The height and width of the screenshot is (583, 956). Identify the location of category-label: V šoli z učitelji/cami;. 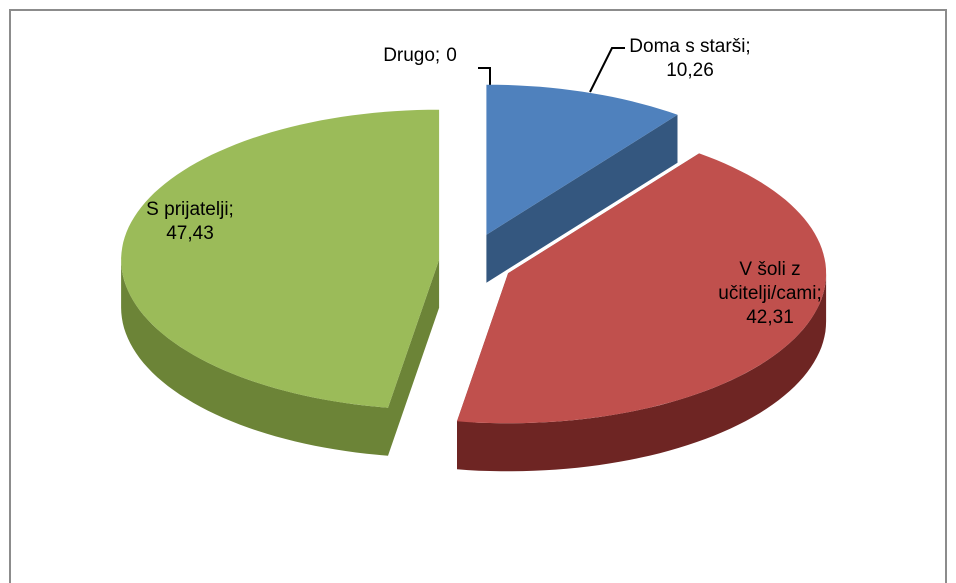
(770, 281).